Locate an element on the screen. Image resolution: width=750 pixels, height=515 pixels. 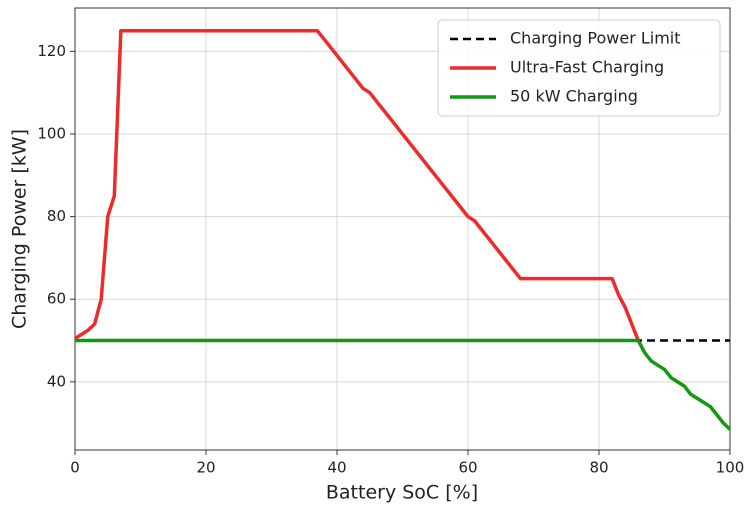
y-tick-label: 100 is located at coordinates (51, 133).